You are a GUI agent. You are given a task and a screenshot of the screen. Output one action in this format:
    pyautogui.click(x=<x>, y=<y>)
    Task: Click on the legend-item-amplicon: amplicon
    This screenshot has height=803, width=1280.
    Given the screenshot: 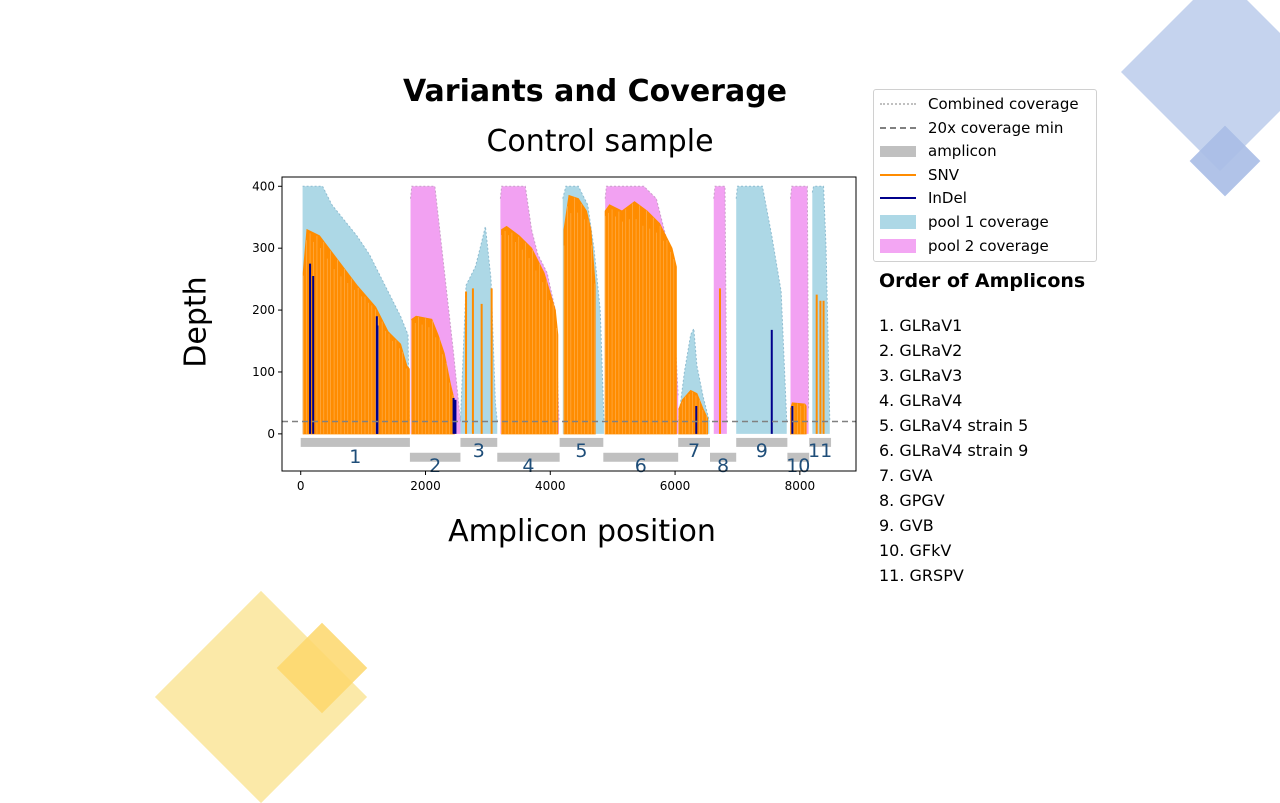 What is the action you would take?
    pyautogui.click(x=938, y=151)
    